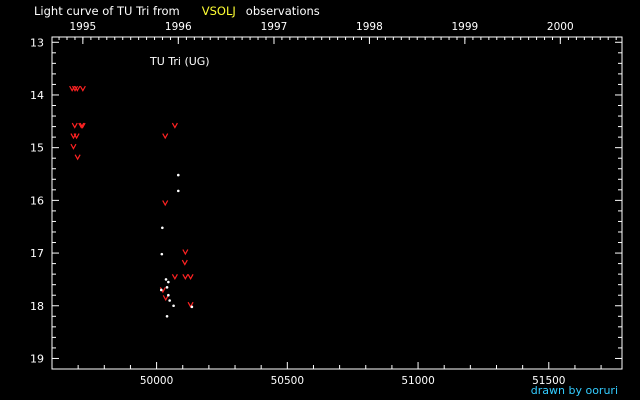 The image size is (640, 400). I want to click on y-tick-label: 17, so click(37, 253).